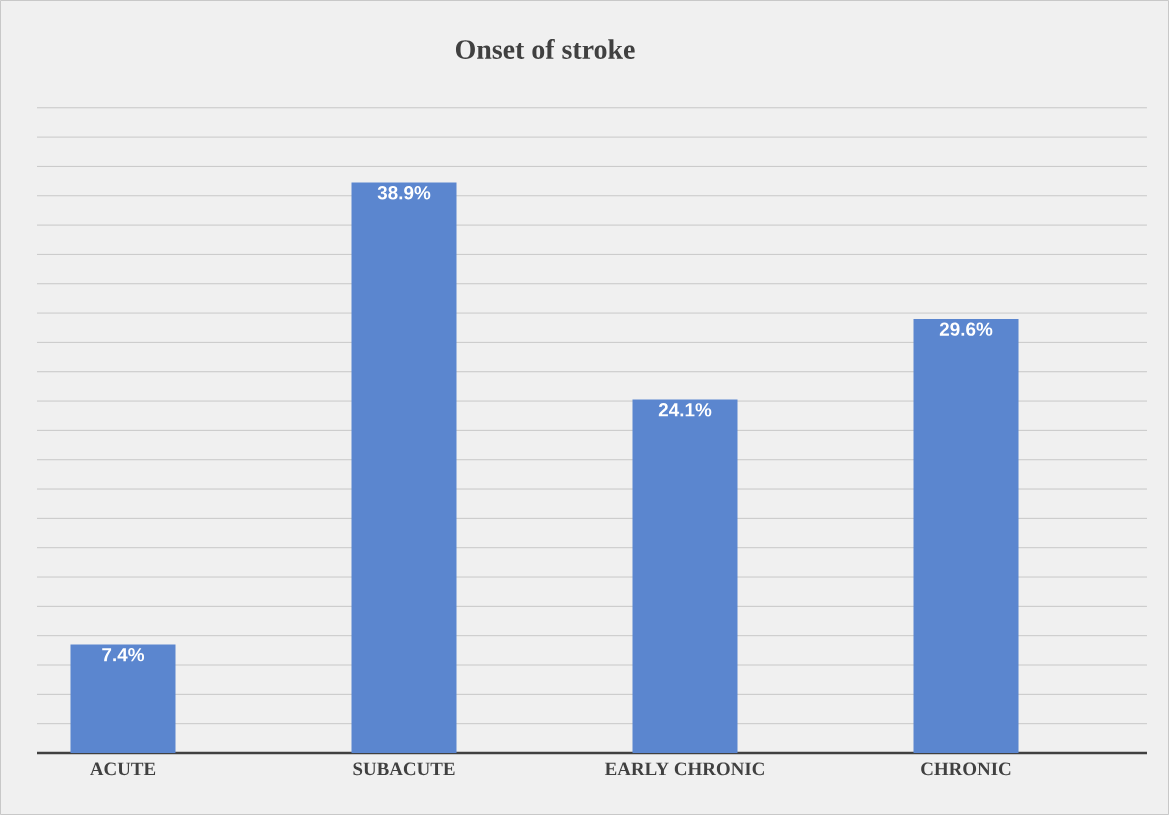 The height and width of the screenshot is (815, 1169). What do you see at coordinates (545, 49) in the screenshot?
I see `chart-title: Onset of stroke` at bounding box center [545, 49].